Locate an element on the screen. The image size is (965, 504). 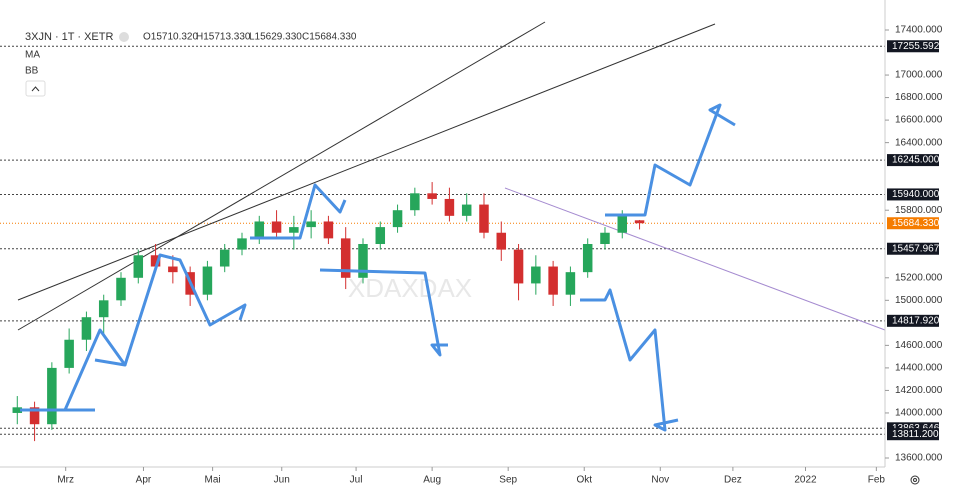
level-label: 15940.000 is located at coordinates (916, 194).